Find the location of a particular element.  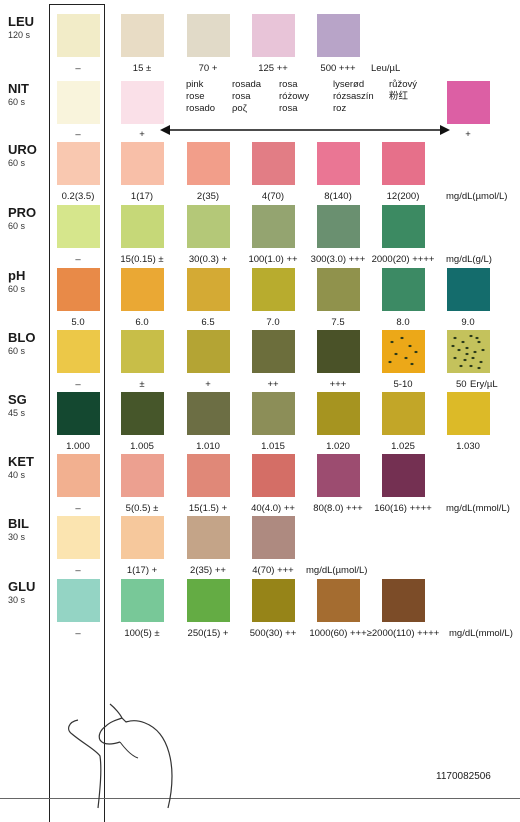

param-name-sg: SG is located at coordinates (17, 399).